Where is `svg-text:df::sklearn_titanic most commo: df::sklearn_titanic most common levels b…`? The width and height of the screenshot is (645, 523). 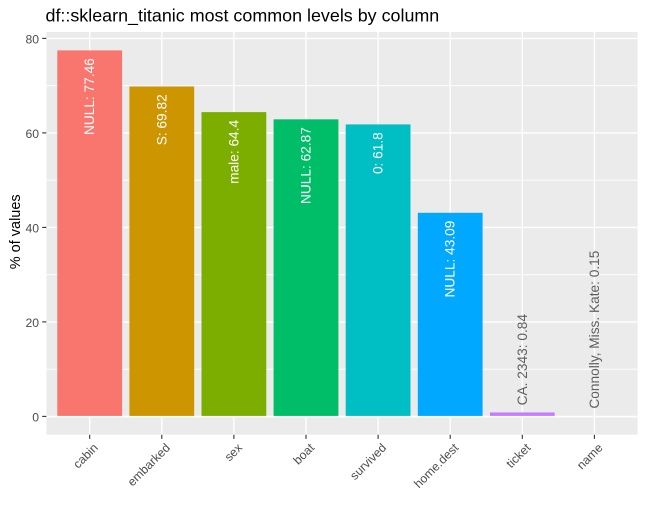
svg-text:df::sklearn_titanic most commo: df::sklearn_titanic most common levels b… is located at coordinates (243, 16).